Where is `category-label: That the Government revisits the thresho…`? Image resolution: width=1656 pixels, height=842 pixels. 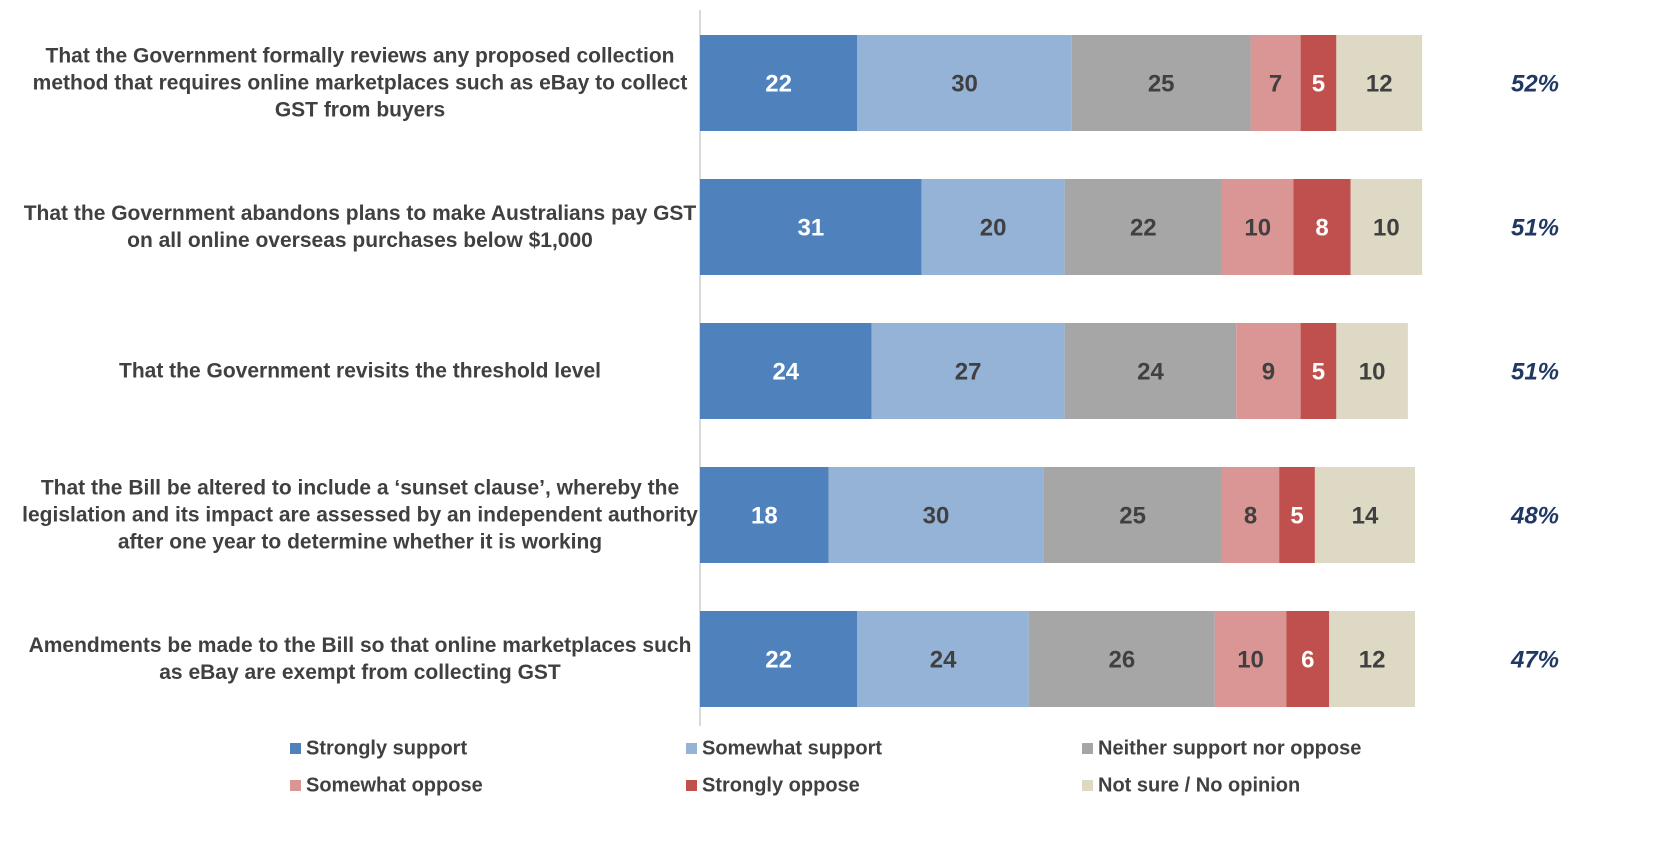 category-label: That the Government revisits the thresho… is located at coordinates (360, 371).